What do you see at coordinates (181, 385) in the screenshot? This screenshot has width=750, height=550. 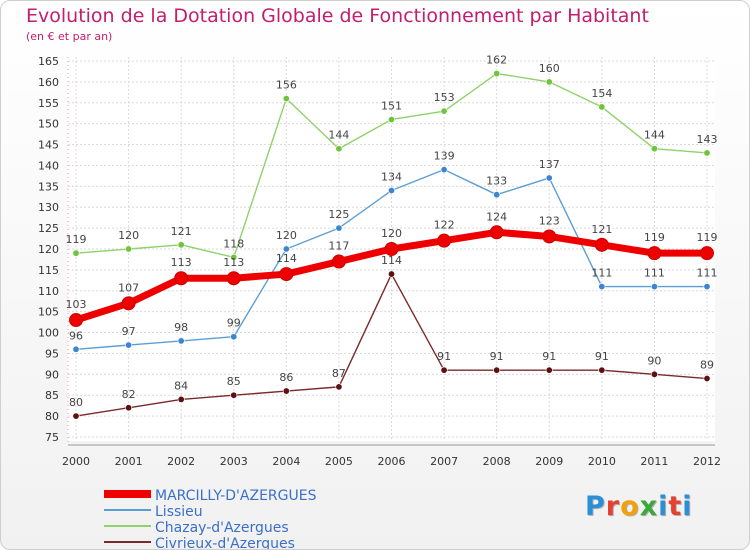 I see `data-label: 84` at bounding box center [181, 385].